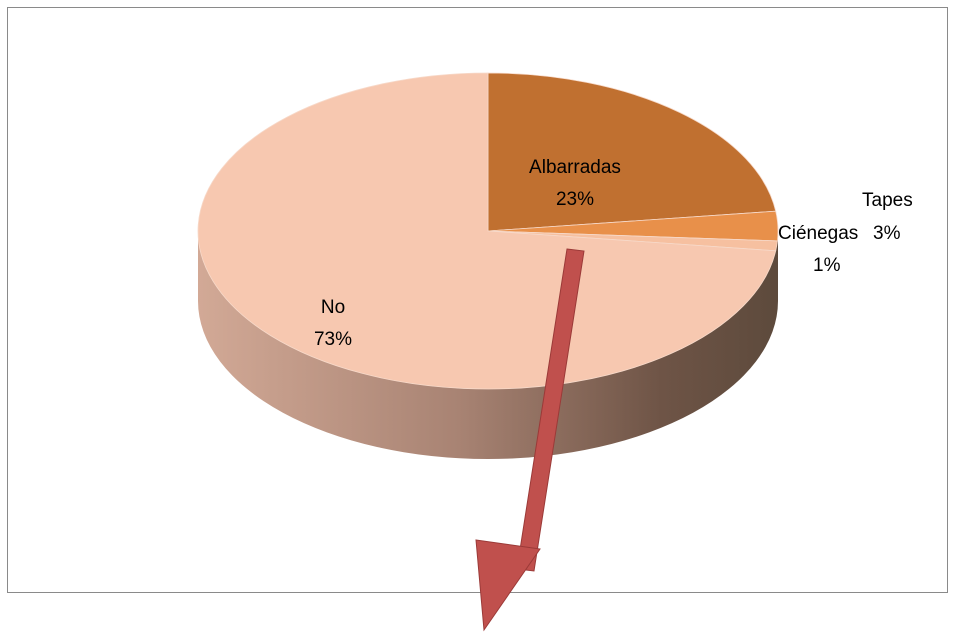 The image size is (955, 635). What do you see at coordinates (632, 152) in the screenshot?
I see `pie-slice-albarradas` at bounding box center [632, 152].